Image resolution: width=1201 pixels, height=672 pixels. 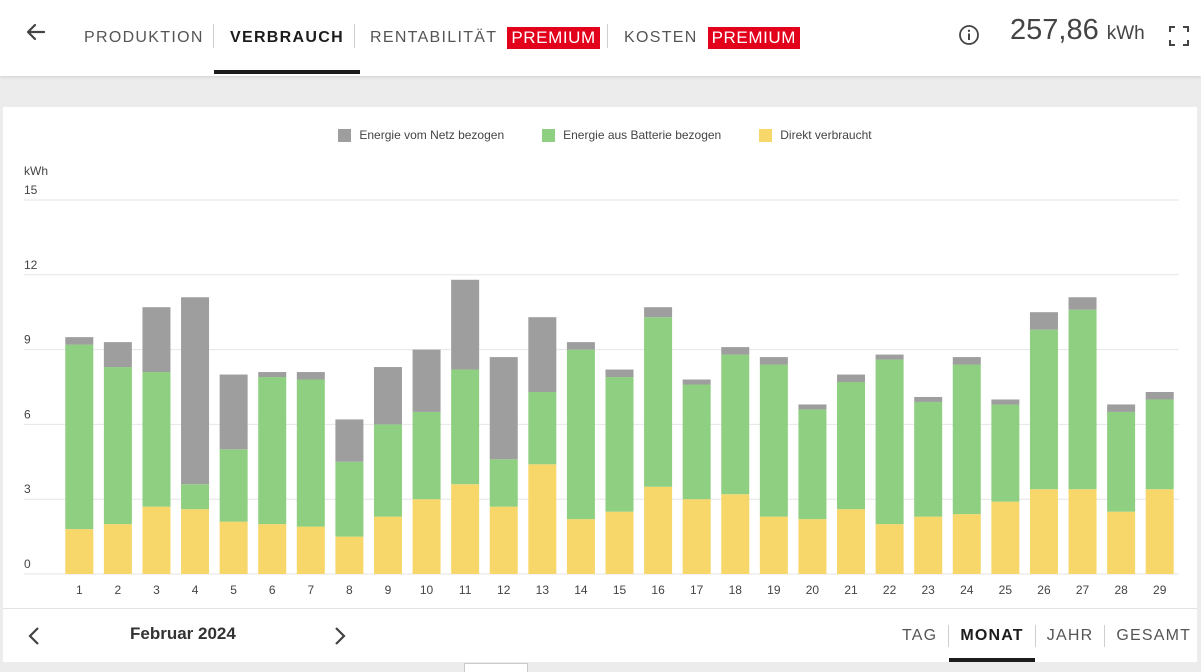 I want to click on range-tab-monat: MONAT, so click(x=992, y=640).